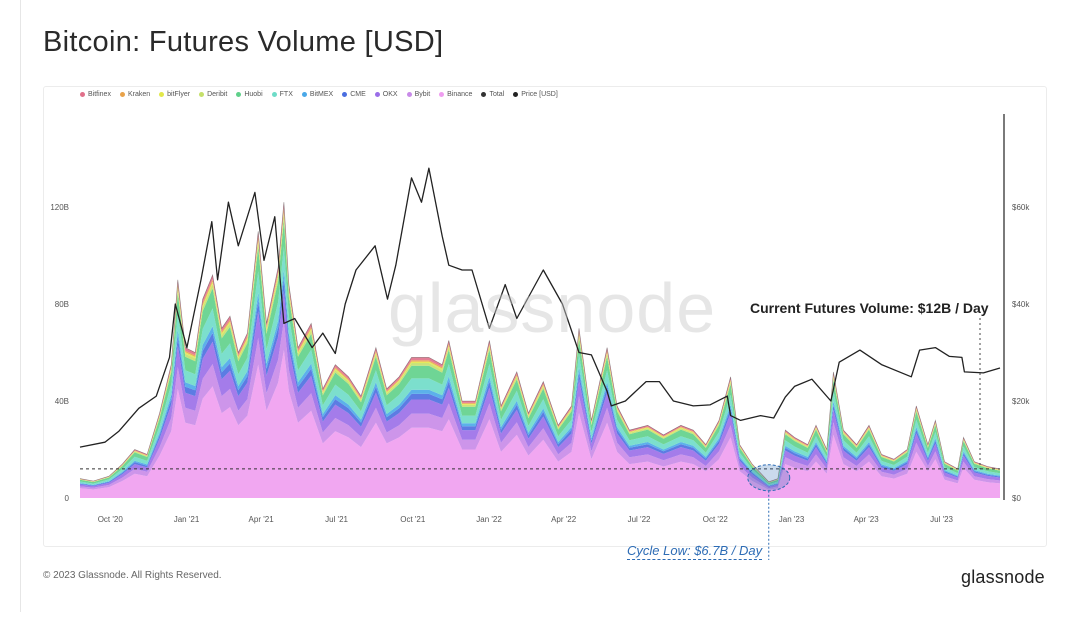  I want to click on legend-item-bitfinex: Bitfinex, so click(95, 94).